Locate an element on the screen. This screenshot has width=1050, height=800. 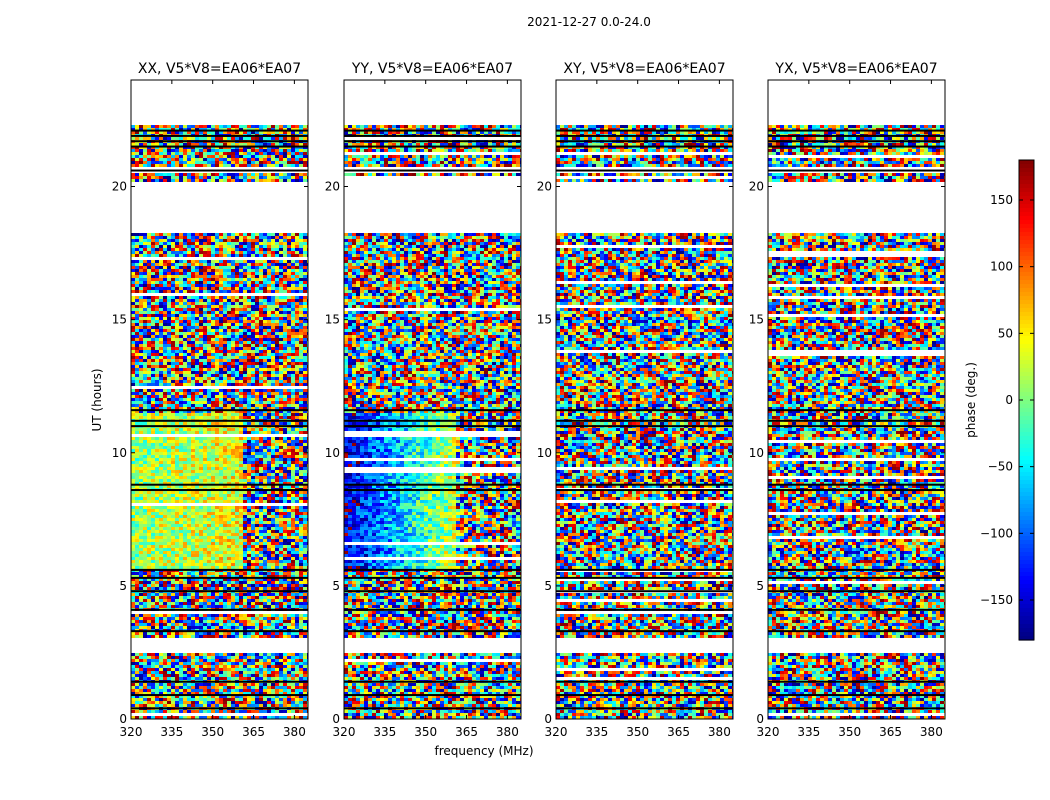
panel-title: XY, V5*V8=EA06*EA07 is located at coordinates (644, 69).